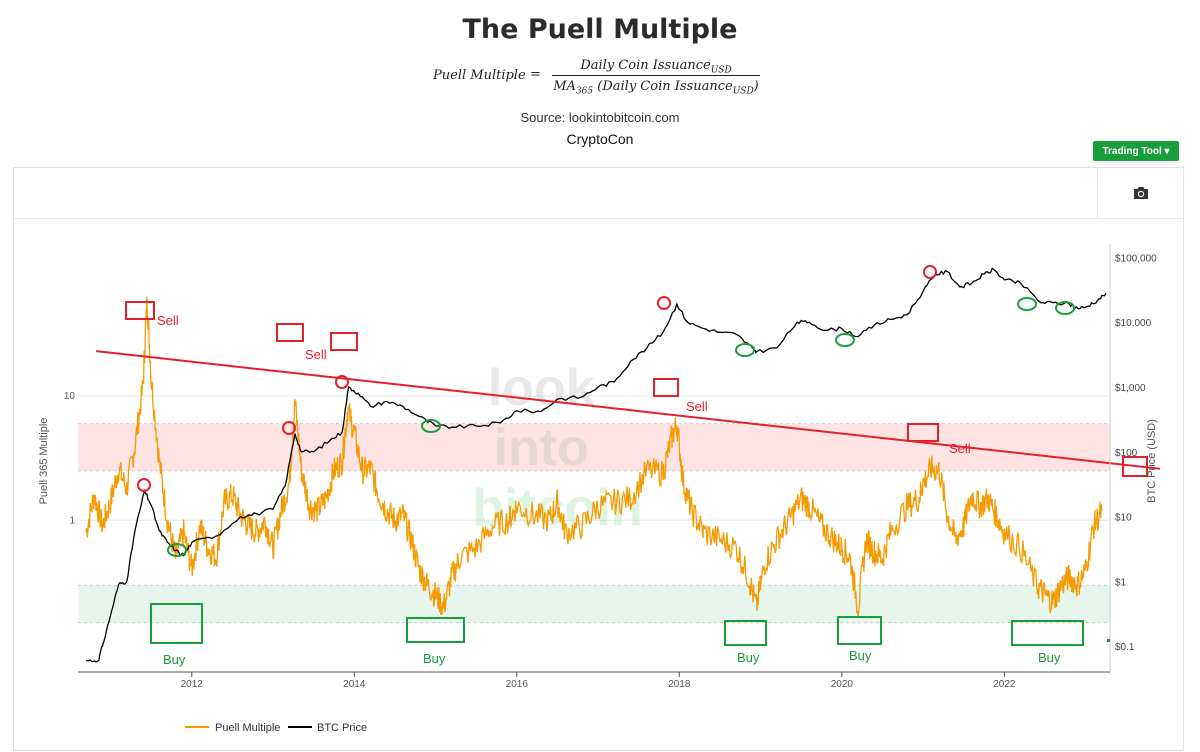 The height and width of the screenshot is (752, 1200). I want to click on y2-tick-label: $10,000, so click(1133, 323).